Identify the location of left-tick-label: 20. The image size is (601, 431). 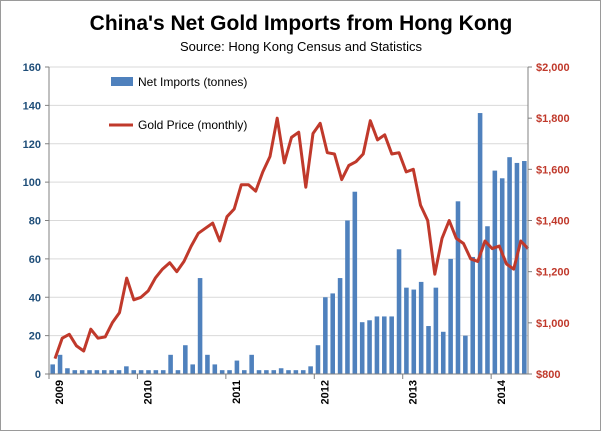
(35, 337).